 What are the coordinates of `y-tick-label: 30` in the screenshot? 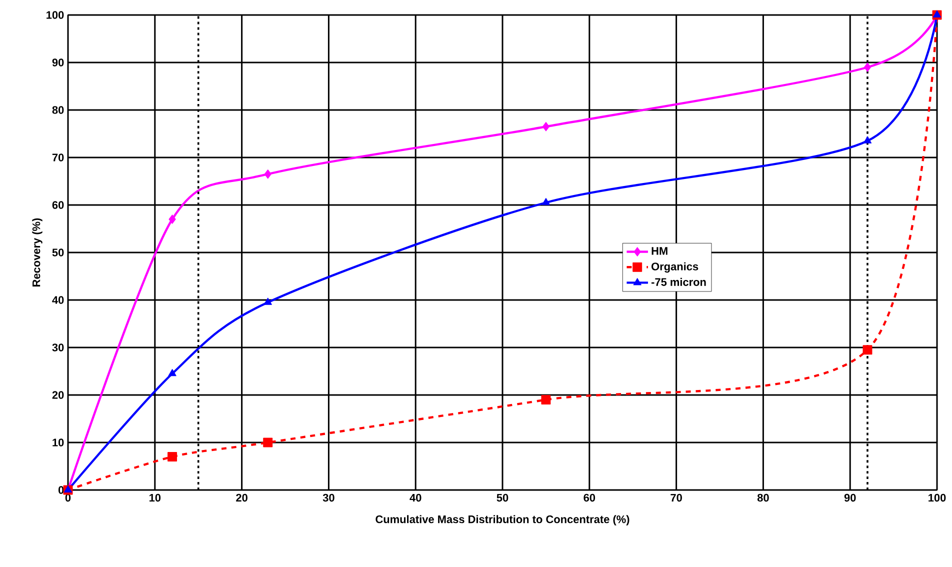 It's located at (58, 348).